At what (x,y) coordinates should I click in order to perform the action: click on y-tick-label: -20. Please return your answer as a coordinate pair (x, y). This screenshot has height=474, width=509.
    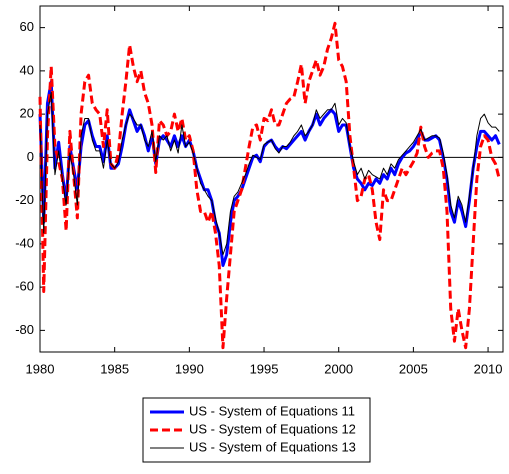
    Looking at the image, I should click on (24, 199).